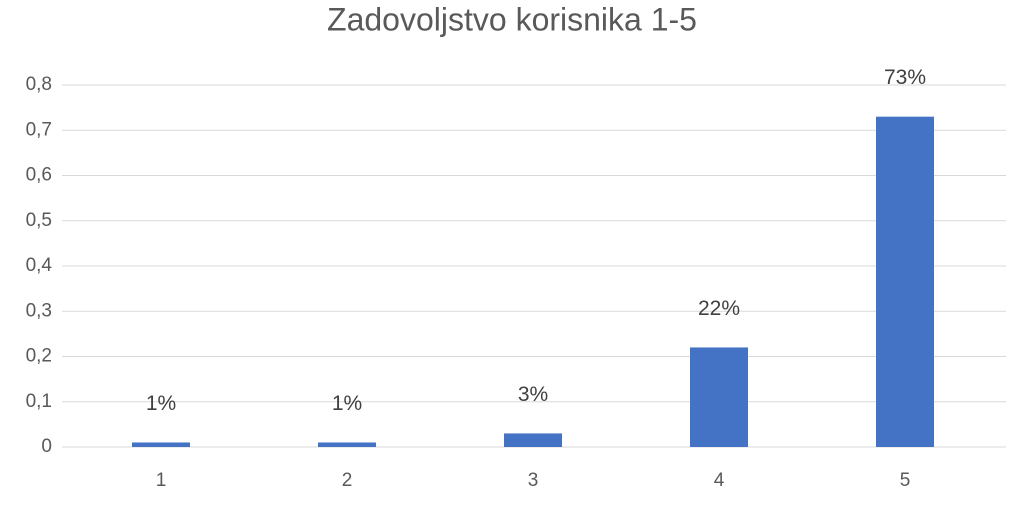  Describe the element at coordinates (347, 480) in the screenshot. I see `x-tick-label: 2` at that location.